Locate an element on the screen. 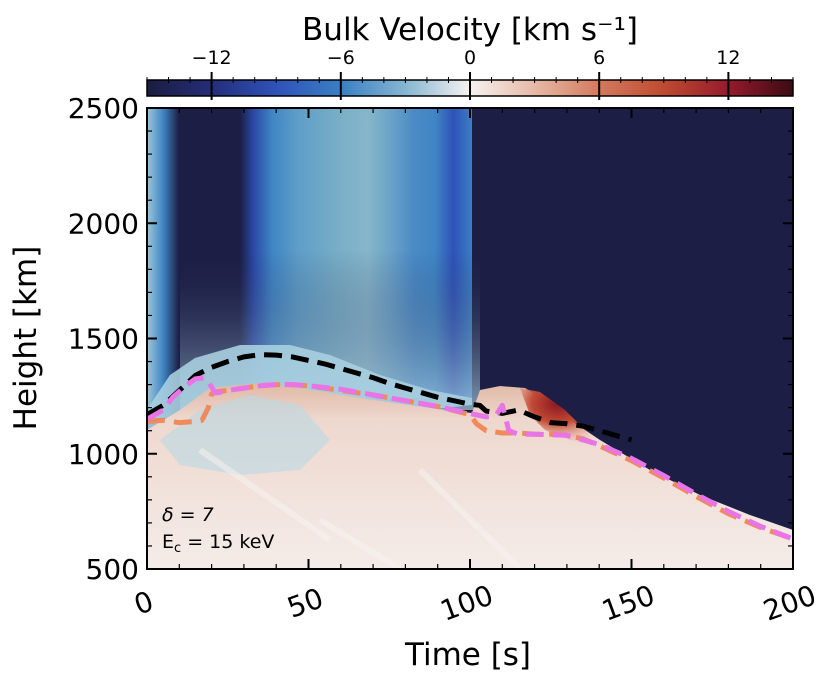  series-line-black-dashed is located at coordinates (390, 397).